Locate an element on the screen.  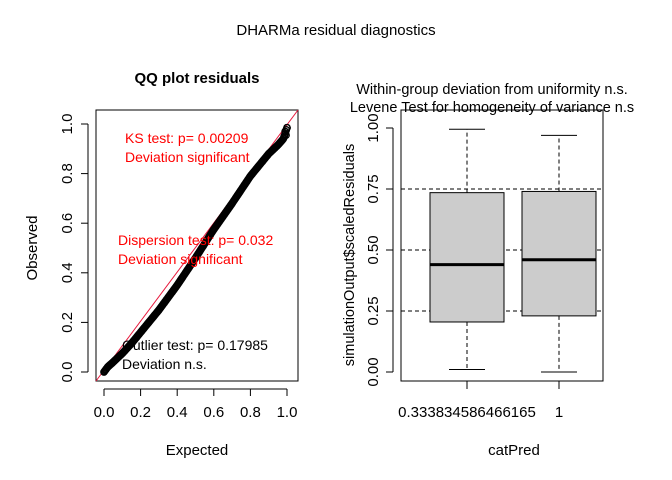
outlier-test-line1: Outlier test: p= 0.17985 is located at coordinates (195, 345).